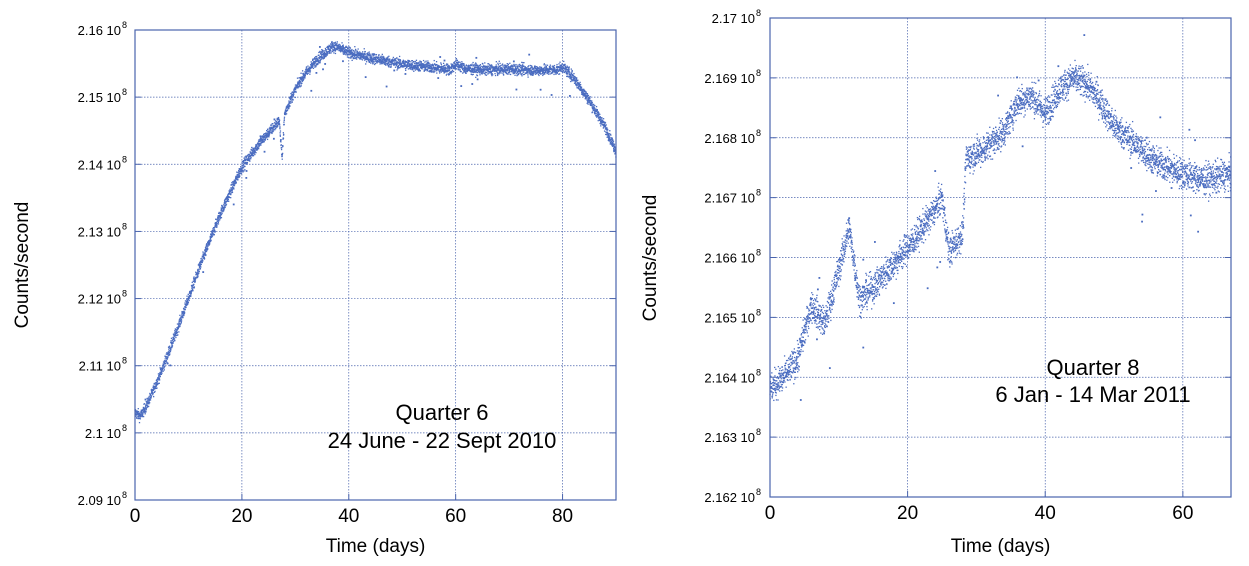 This screenshot has height=566, width=1249. I want to click on y-tick-label: 2.17 10, so click(733, 18).